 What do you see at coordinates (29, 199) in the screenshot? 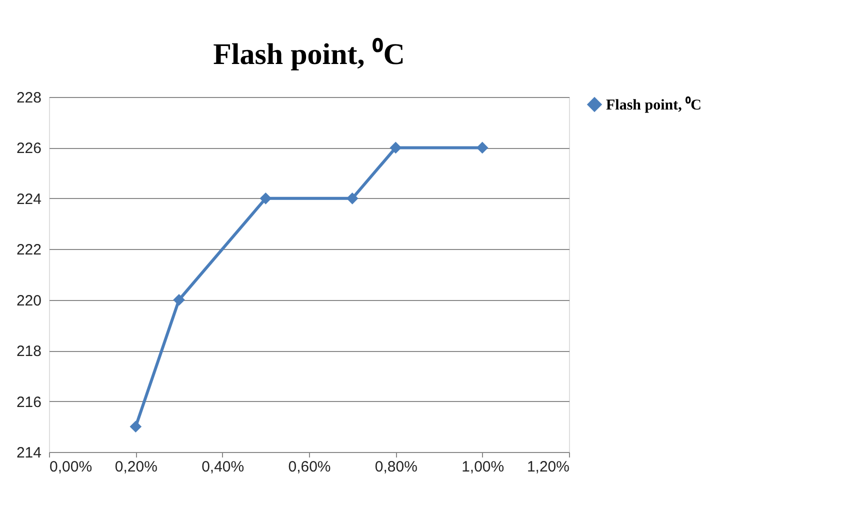
I see `y-tick-label: 224` at bounding box center [29, 199].